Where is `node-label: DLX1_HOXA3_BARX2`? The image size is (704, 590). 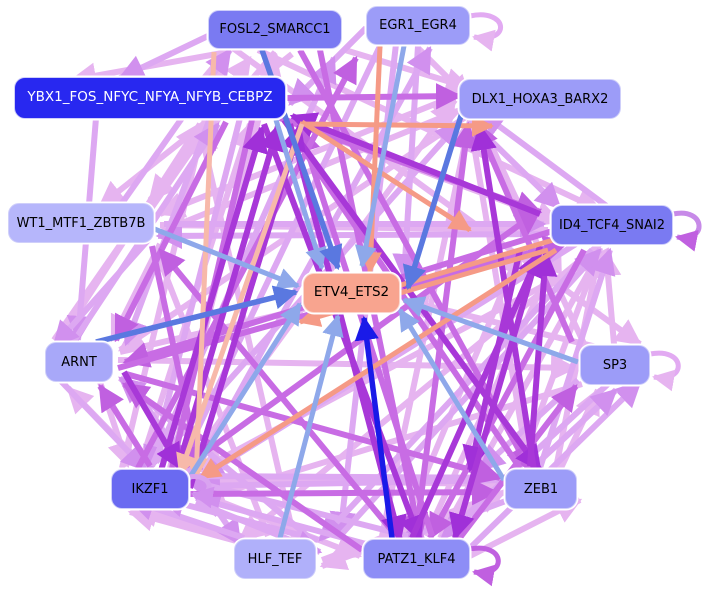
node-label: DLX1_HOXA3_BARX2 is located at coordinates (540, 99).